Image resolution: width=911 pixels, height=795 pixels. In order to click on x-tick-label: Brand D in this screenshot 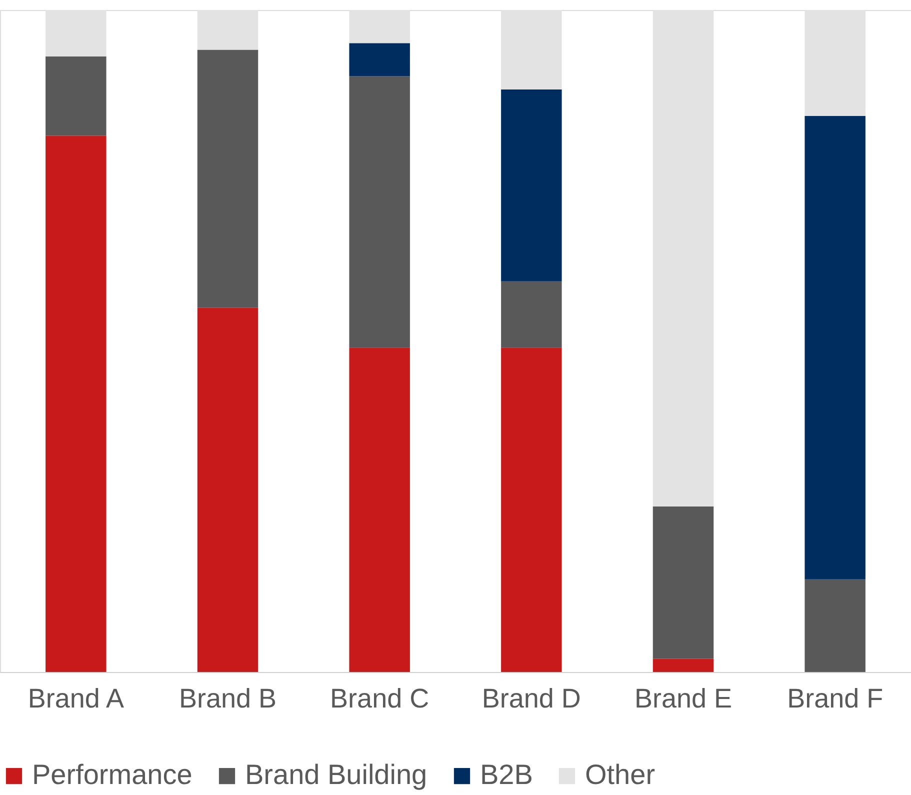, I will do `click(531, 699)`.